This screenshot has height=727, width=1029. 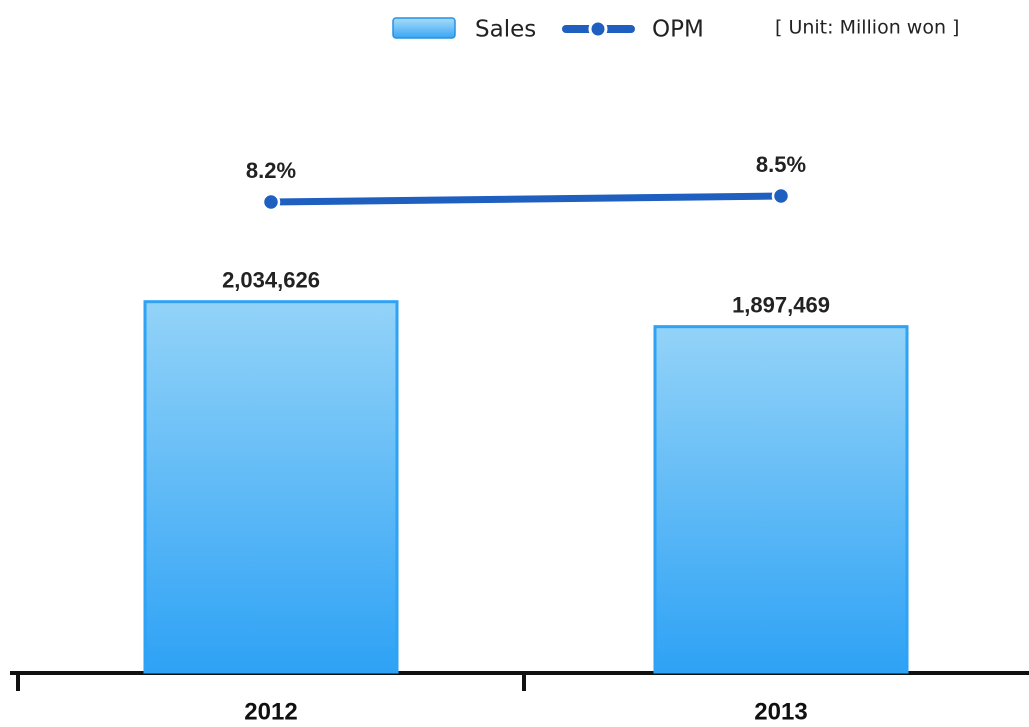 I want to click on data-label: 1,897,469, so click(x=781, y=304).